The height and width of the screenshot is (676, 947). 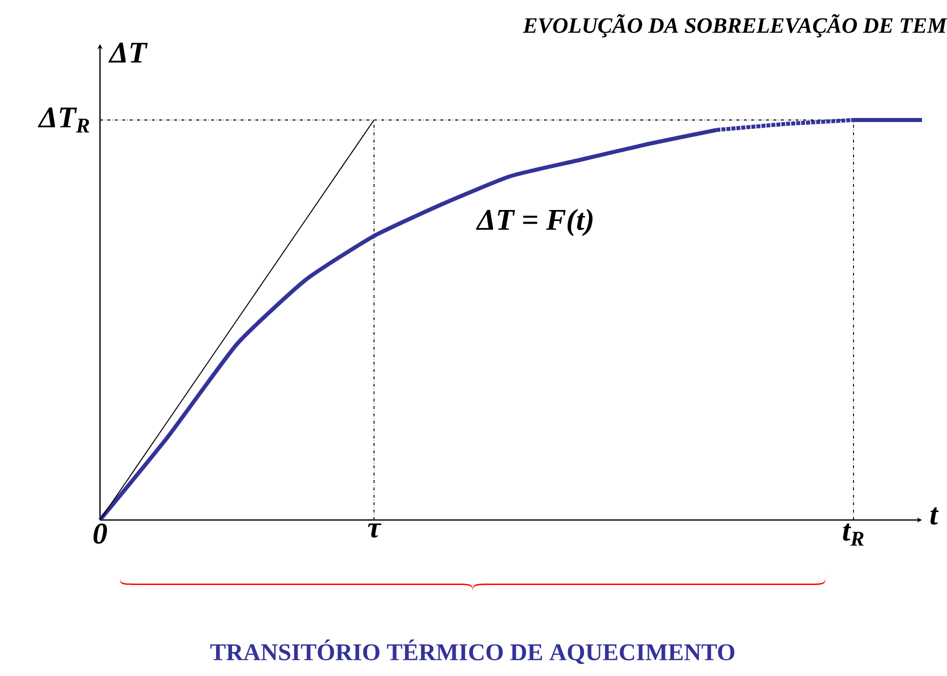 I want to click on chart-title: EVOLUÇÃO DA SOBRELEVAÇÃO DE TEM, so click(x=734, y=26).